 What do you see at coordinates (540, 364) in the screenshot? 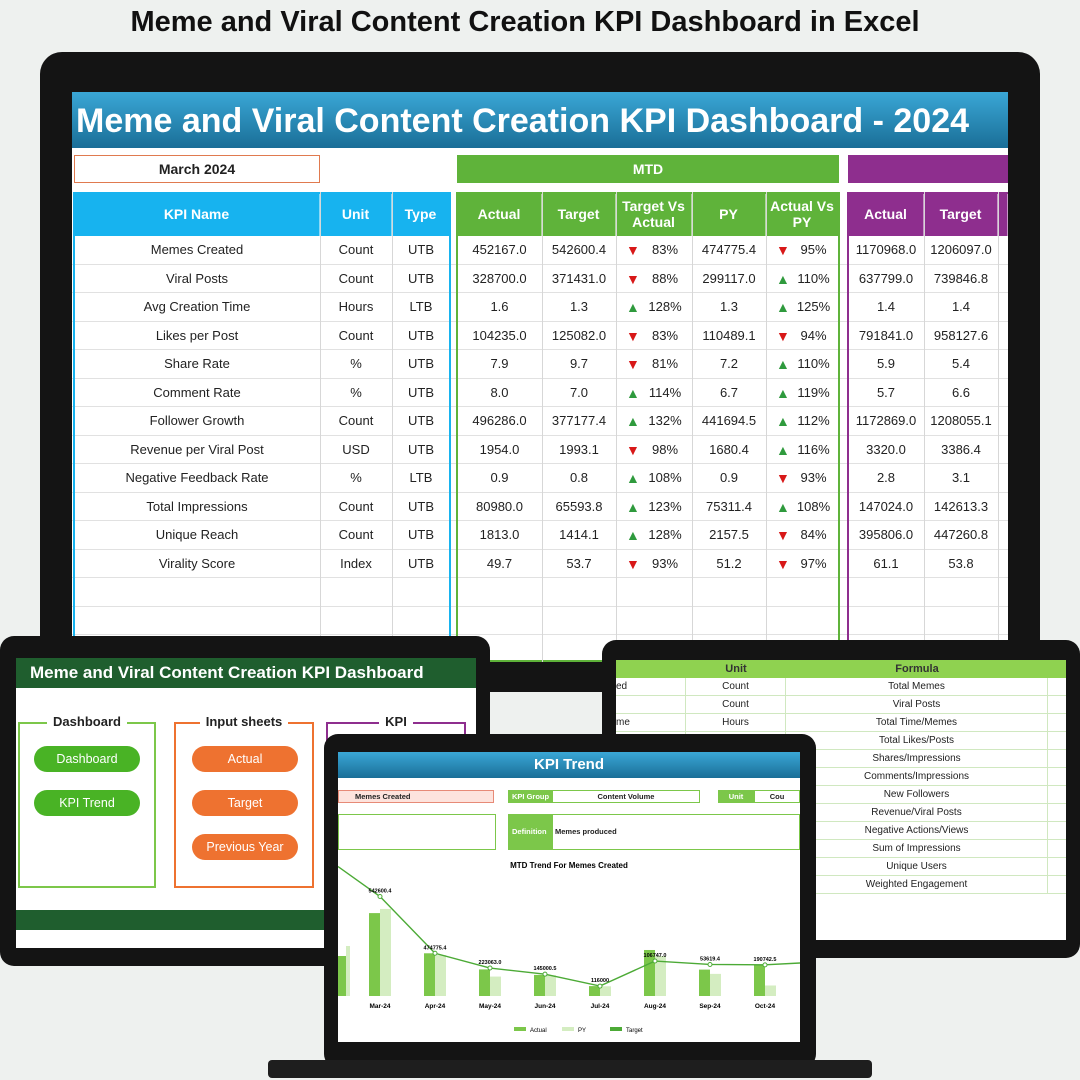
I see `table-row: Share Rate% UTB 7.9 9.7 ▼ 81% 7.2 ▲ 110% 5.9 5.4` at bounding box center [540, 364].